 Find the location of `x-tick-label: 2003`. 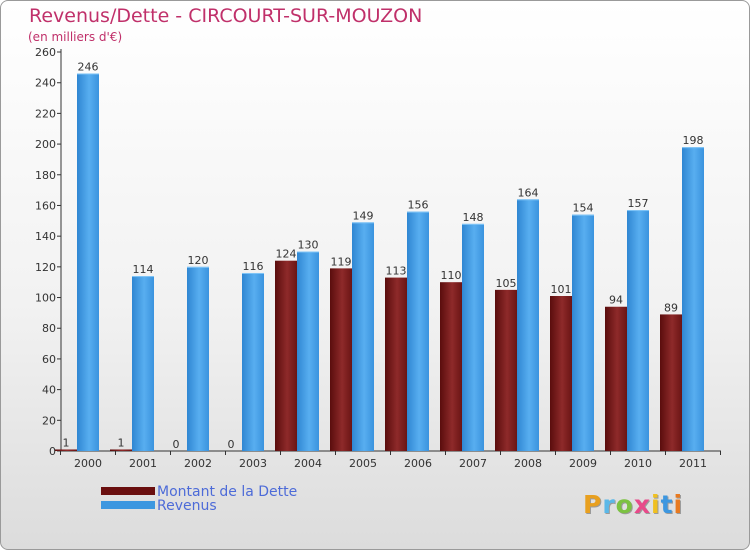

x-tick-label: 2003 is located at coordinates (253, 463).